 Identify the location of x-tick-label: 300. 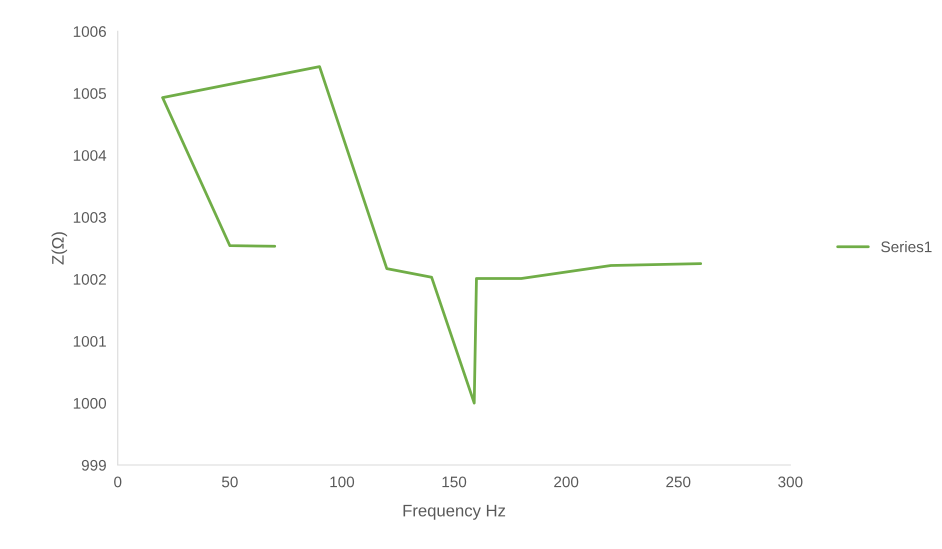
(790, 482).